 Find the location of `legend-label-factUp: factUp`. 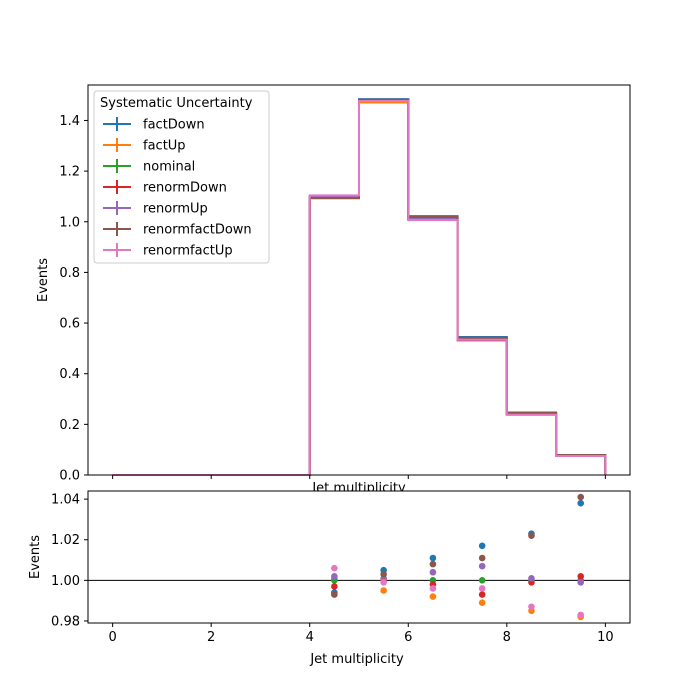

legend-label-factUp: factUp is located at coordinates (164, 146).